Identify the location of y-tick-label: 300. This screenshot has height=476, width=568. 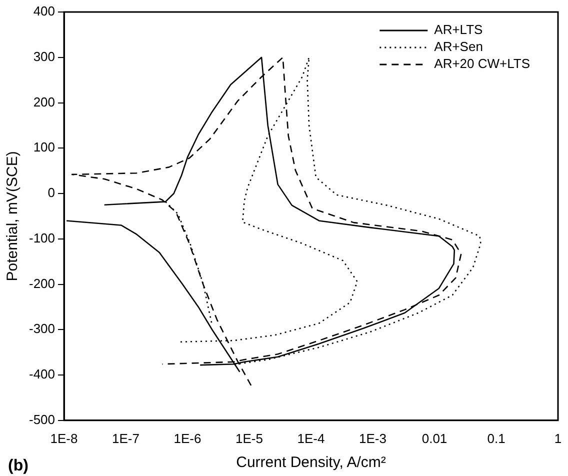
(44, 56).